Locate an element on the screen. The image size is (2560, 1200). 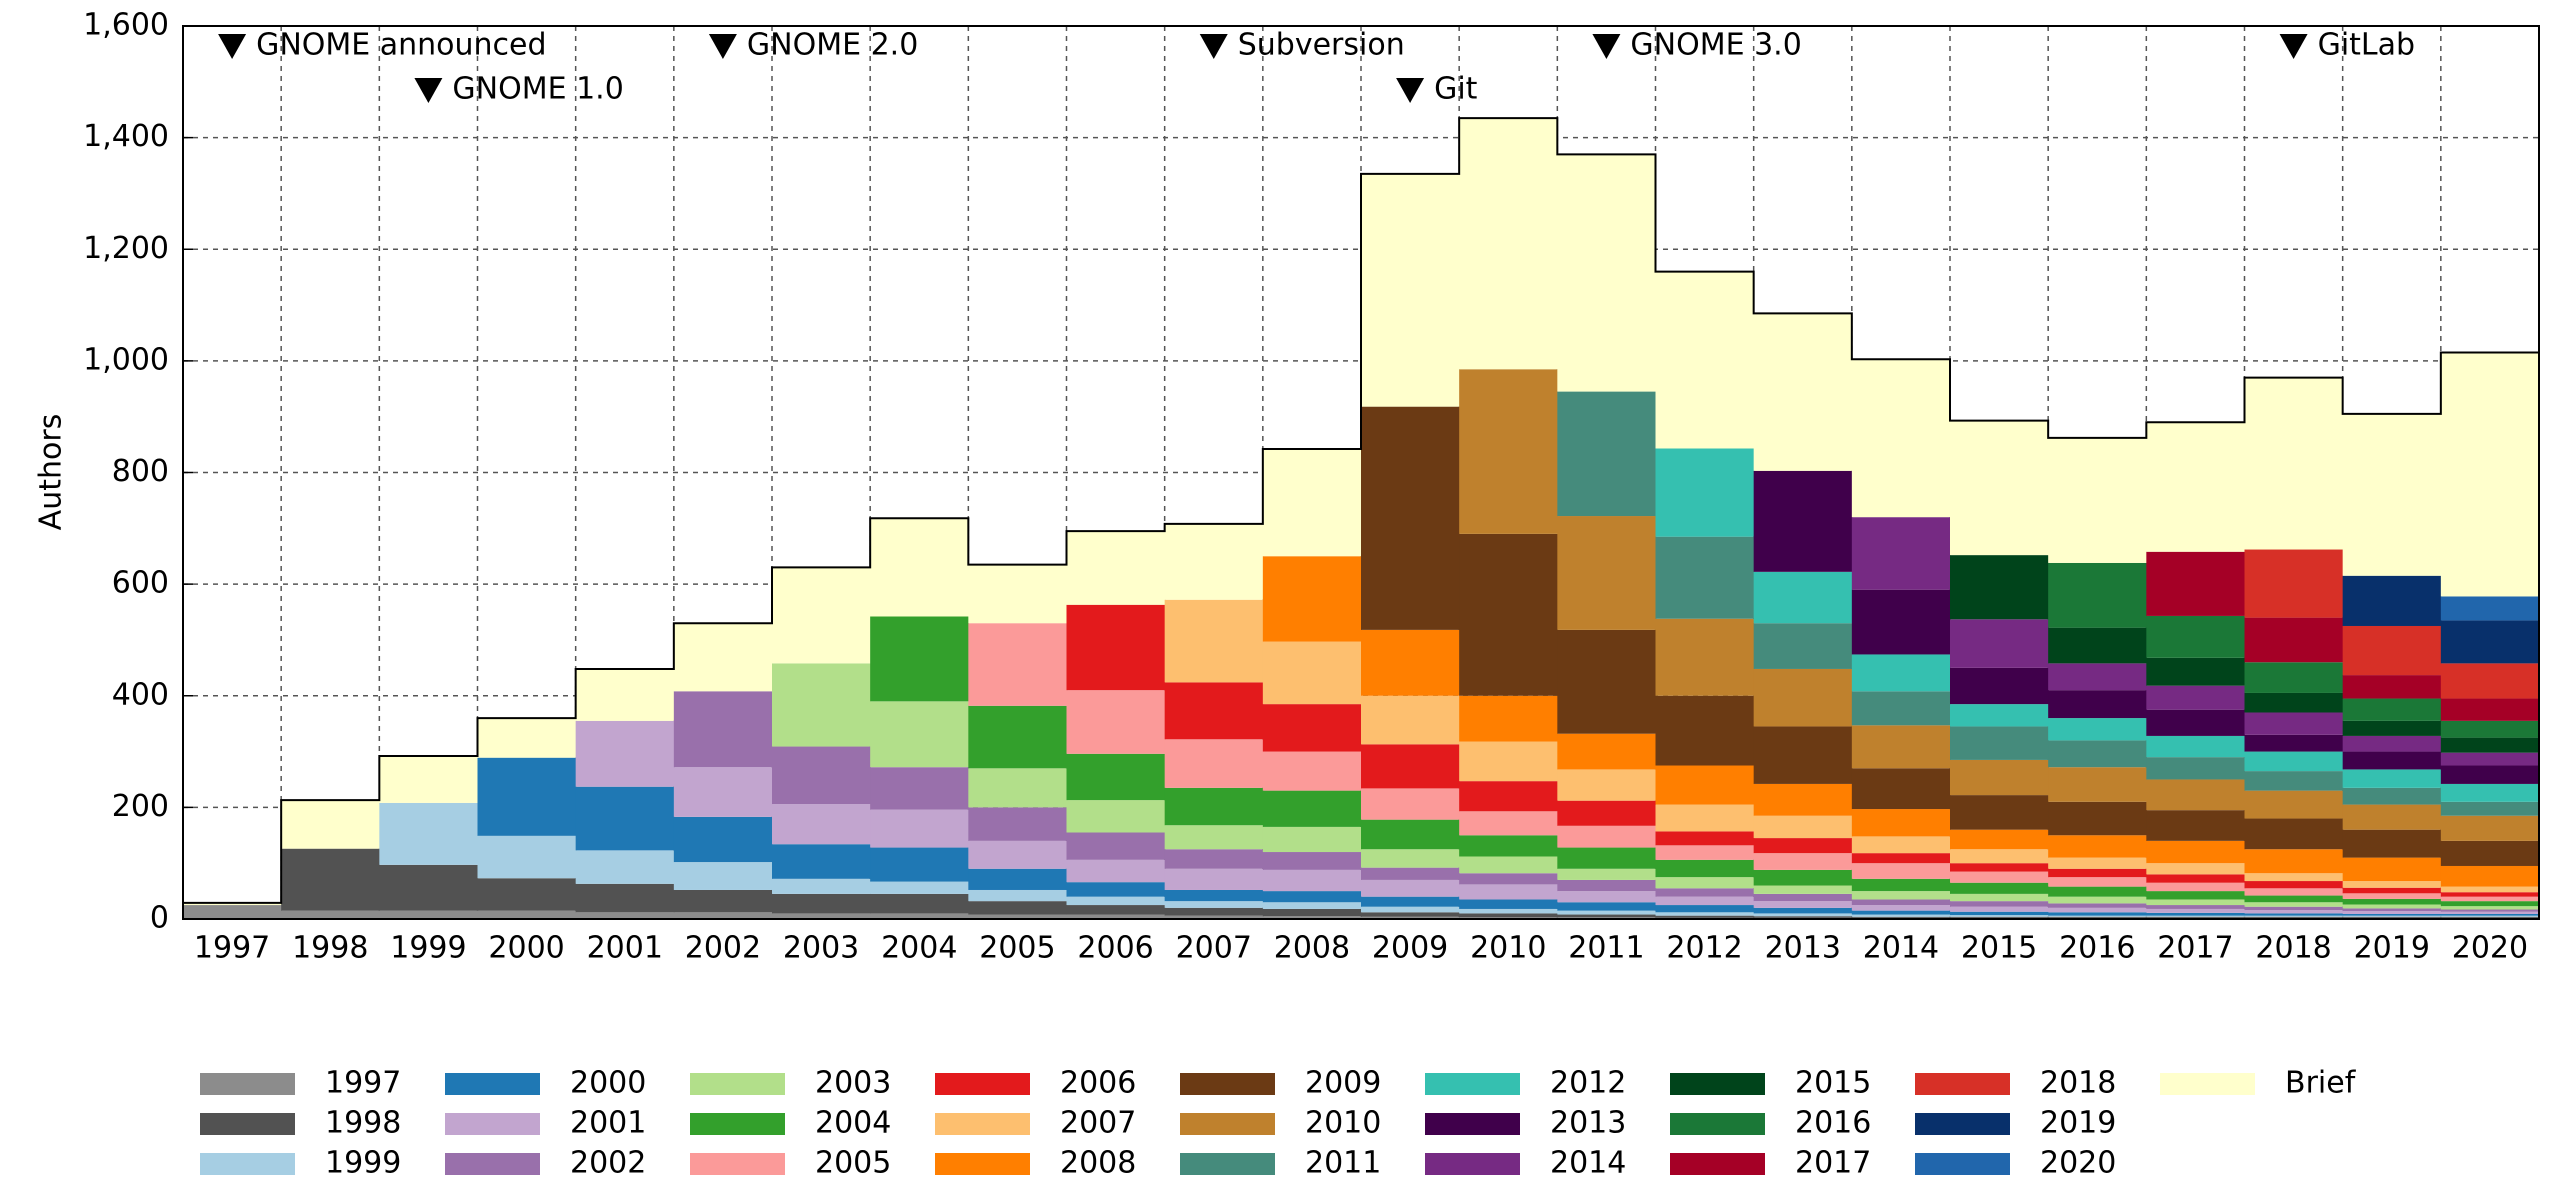
annotation-marker is located at coordinates (232, 46).